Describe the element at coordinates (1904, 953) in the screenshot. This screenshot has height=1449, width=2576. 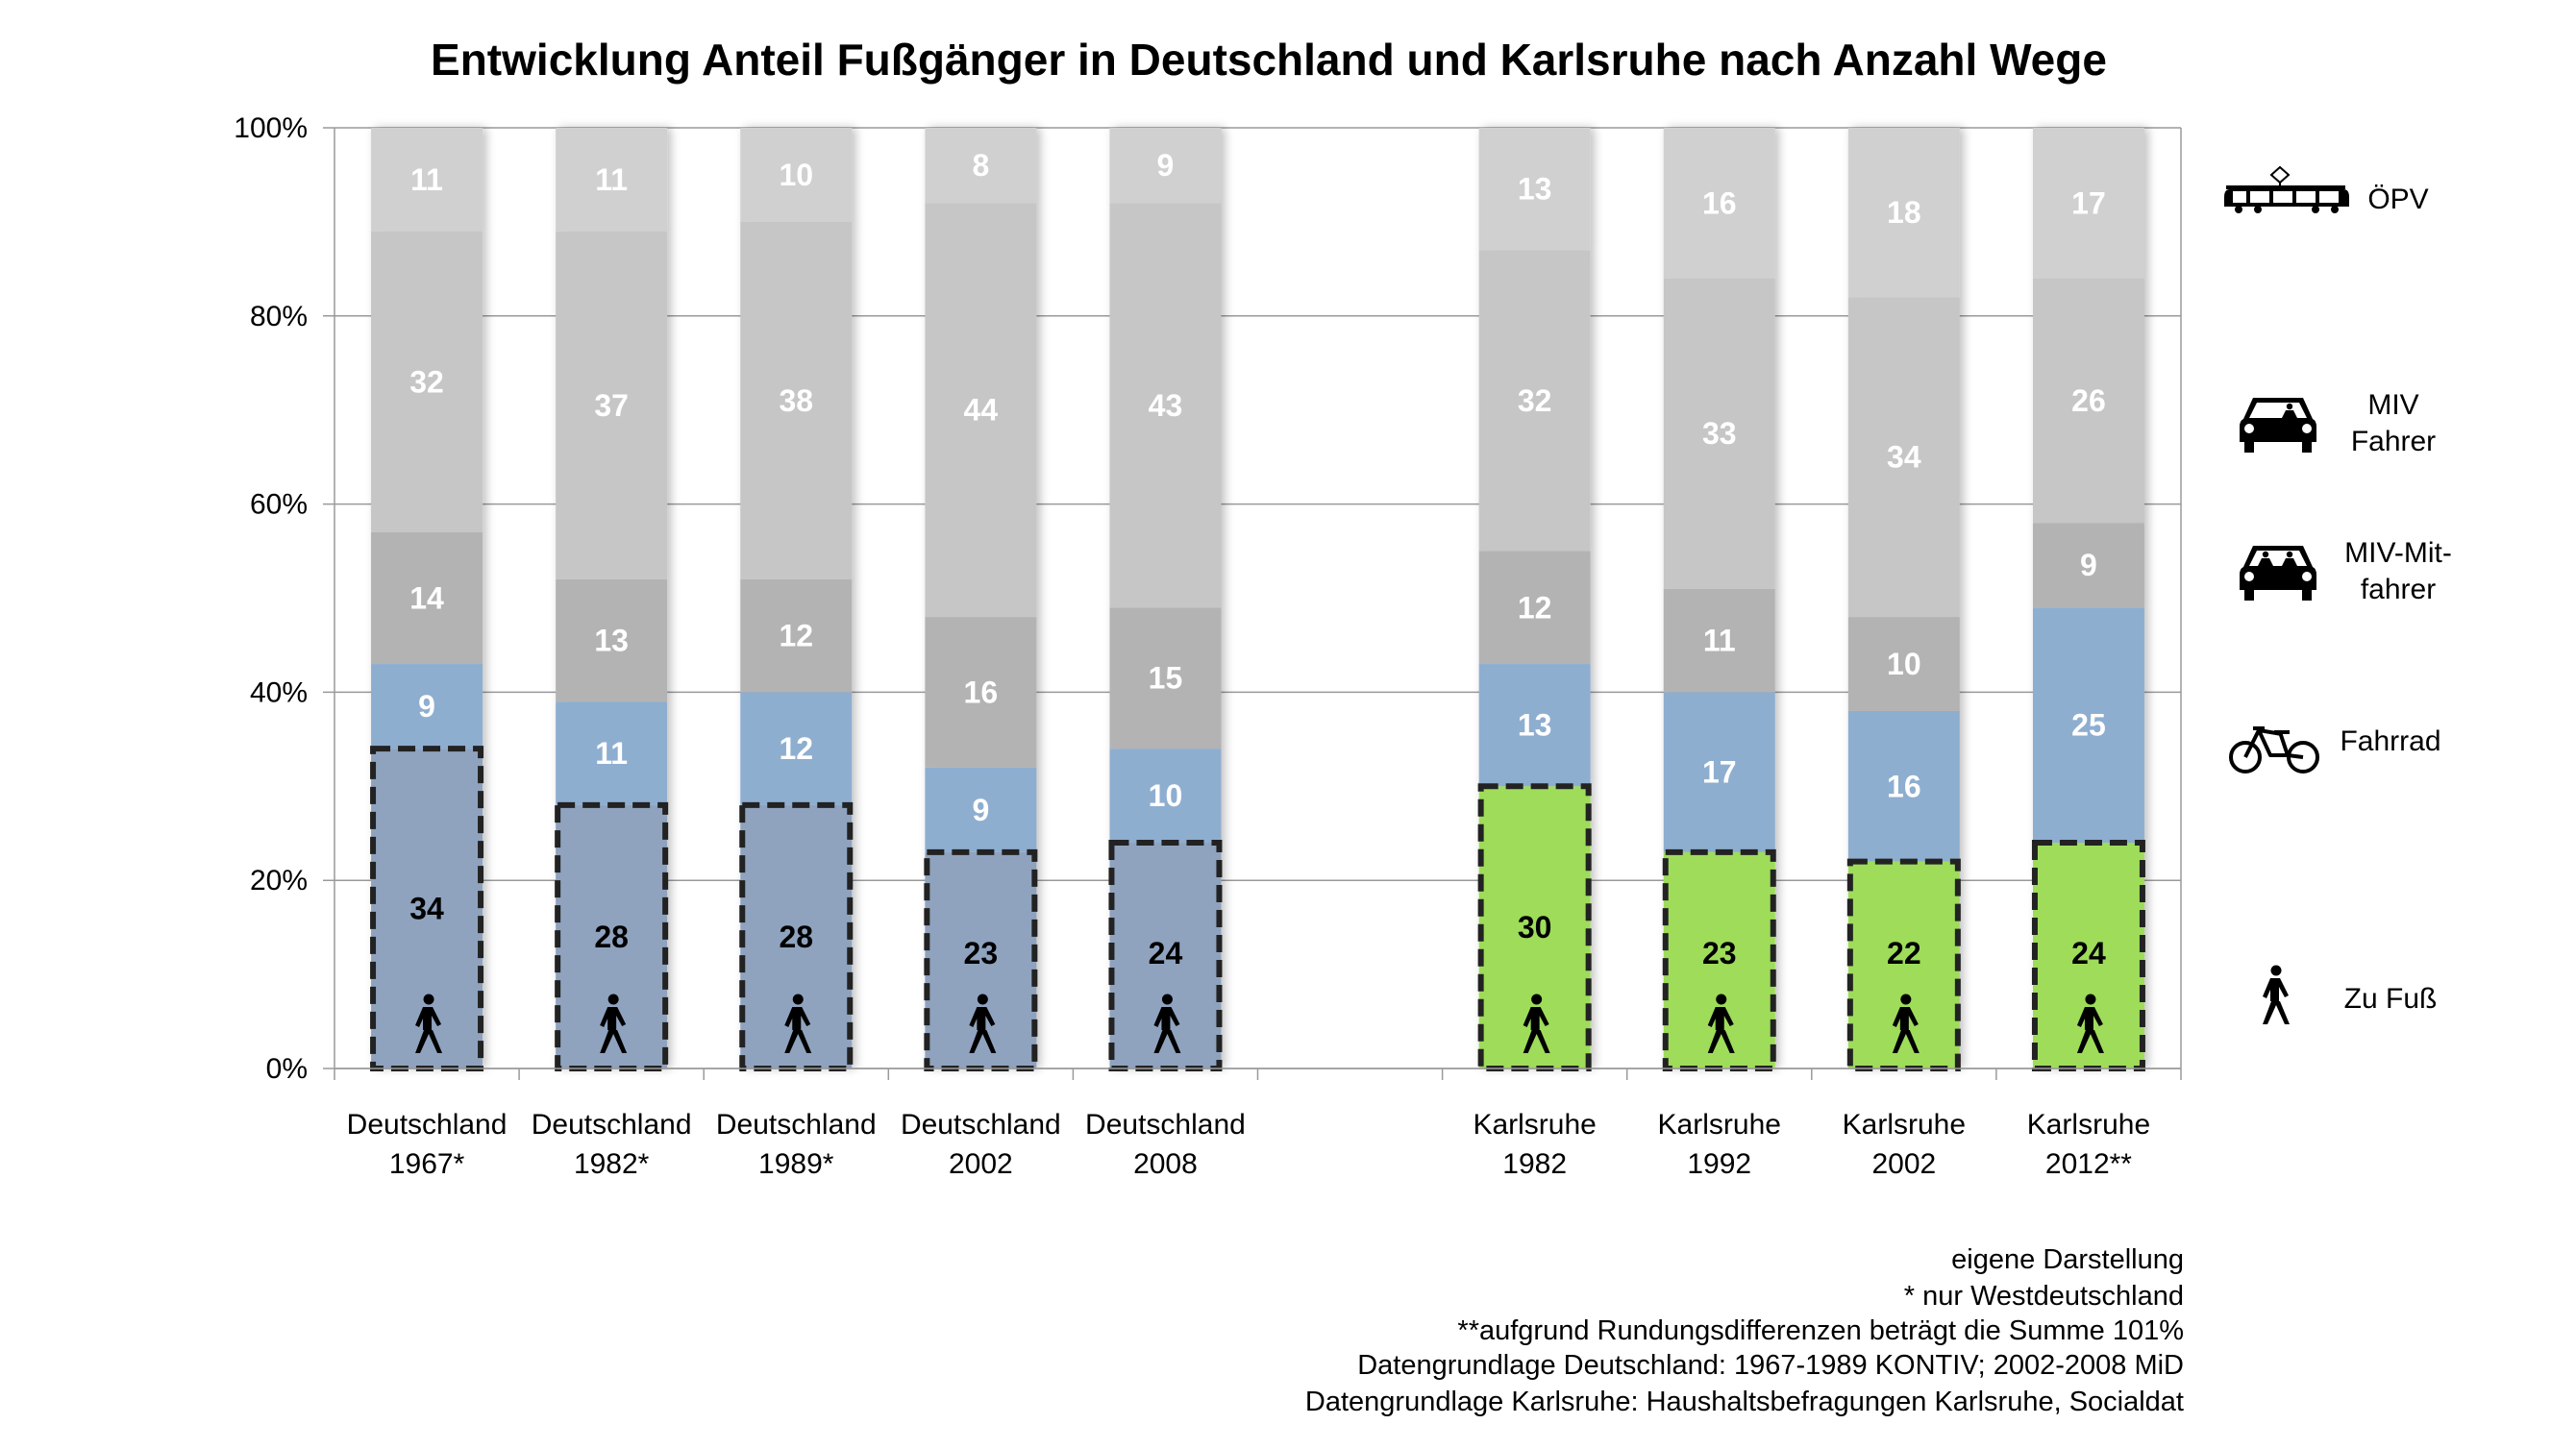
I see `segment-value-label: 22` at that location.